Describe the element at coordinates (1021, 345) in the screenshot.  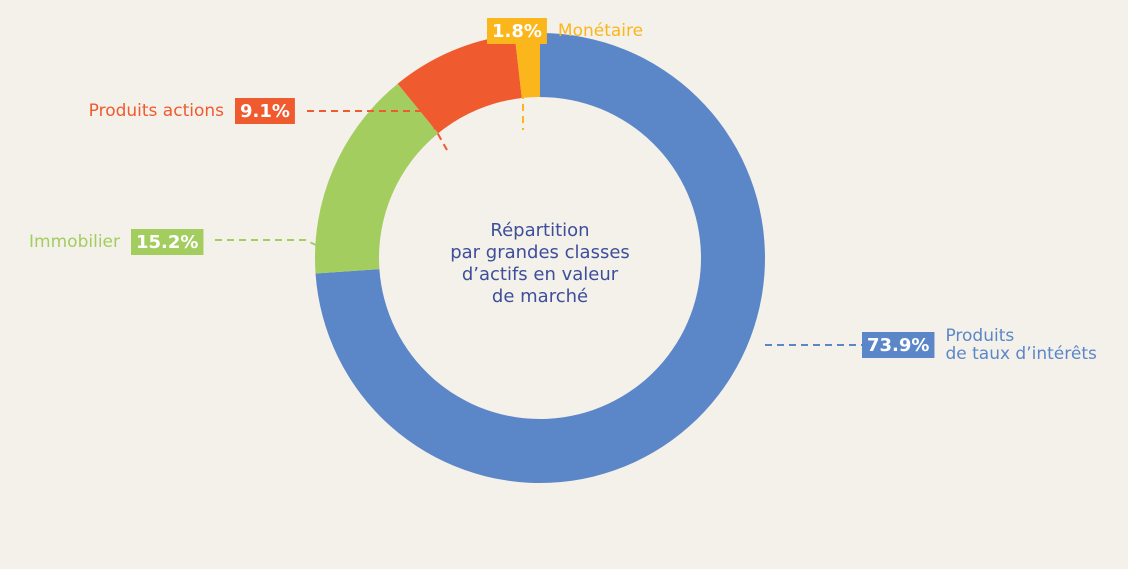
I see `category-label: Produits de taux d’intérêts` at that location.